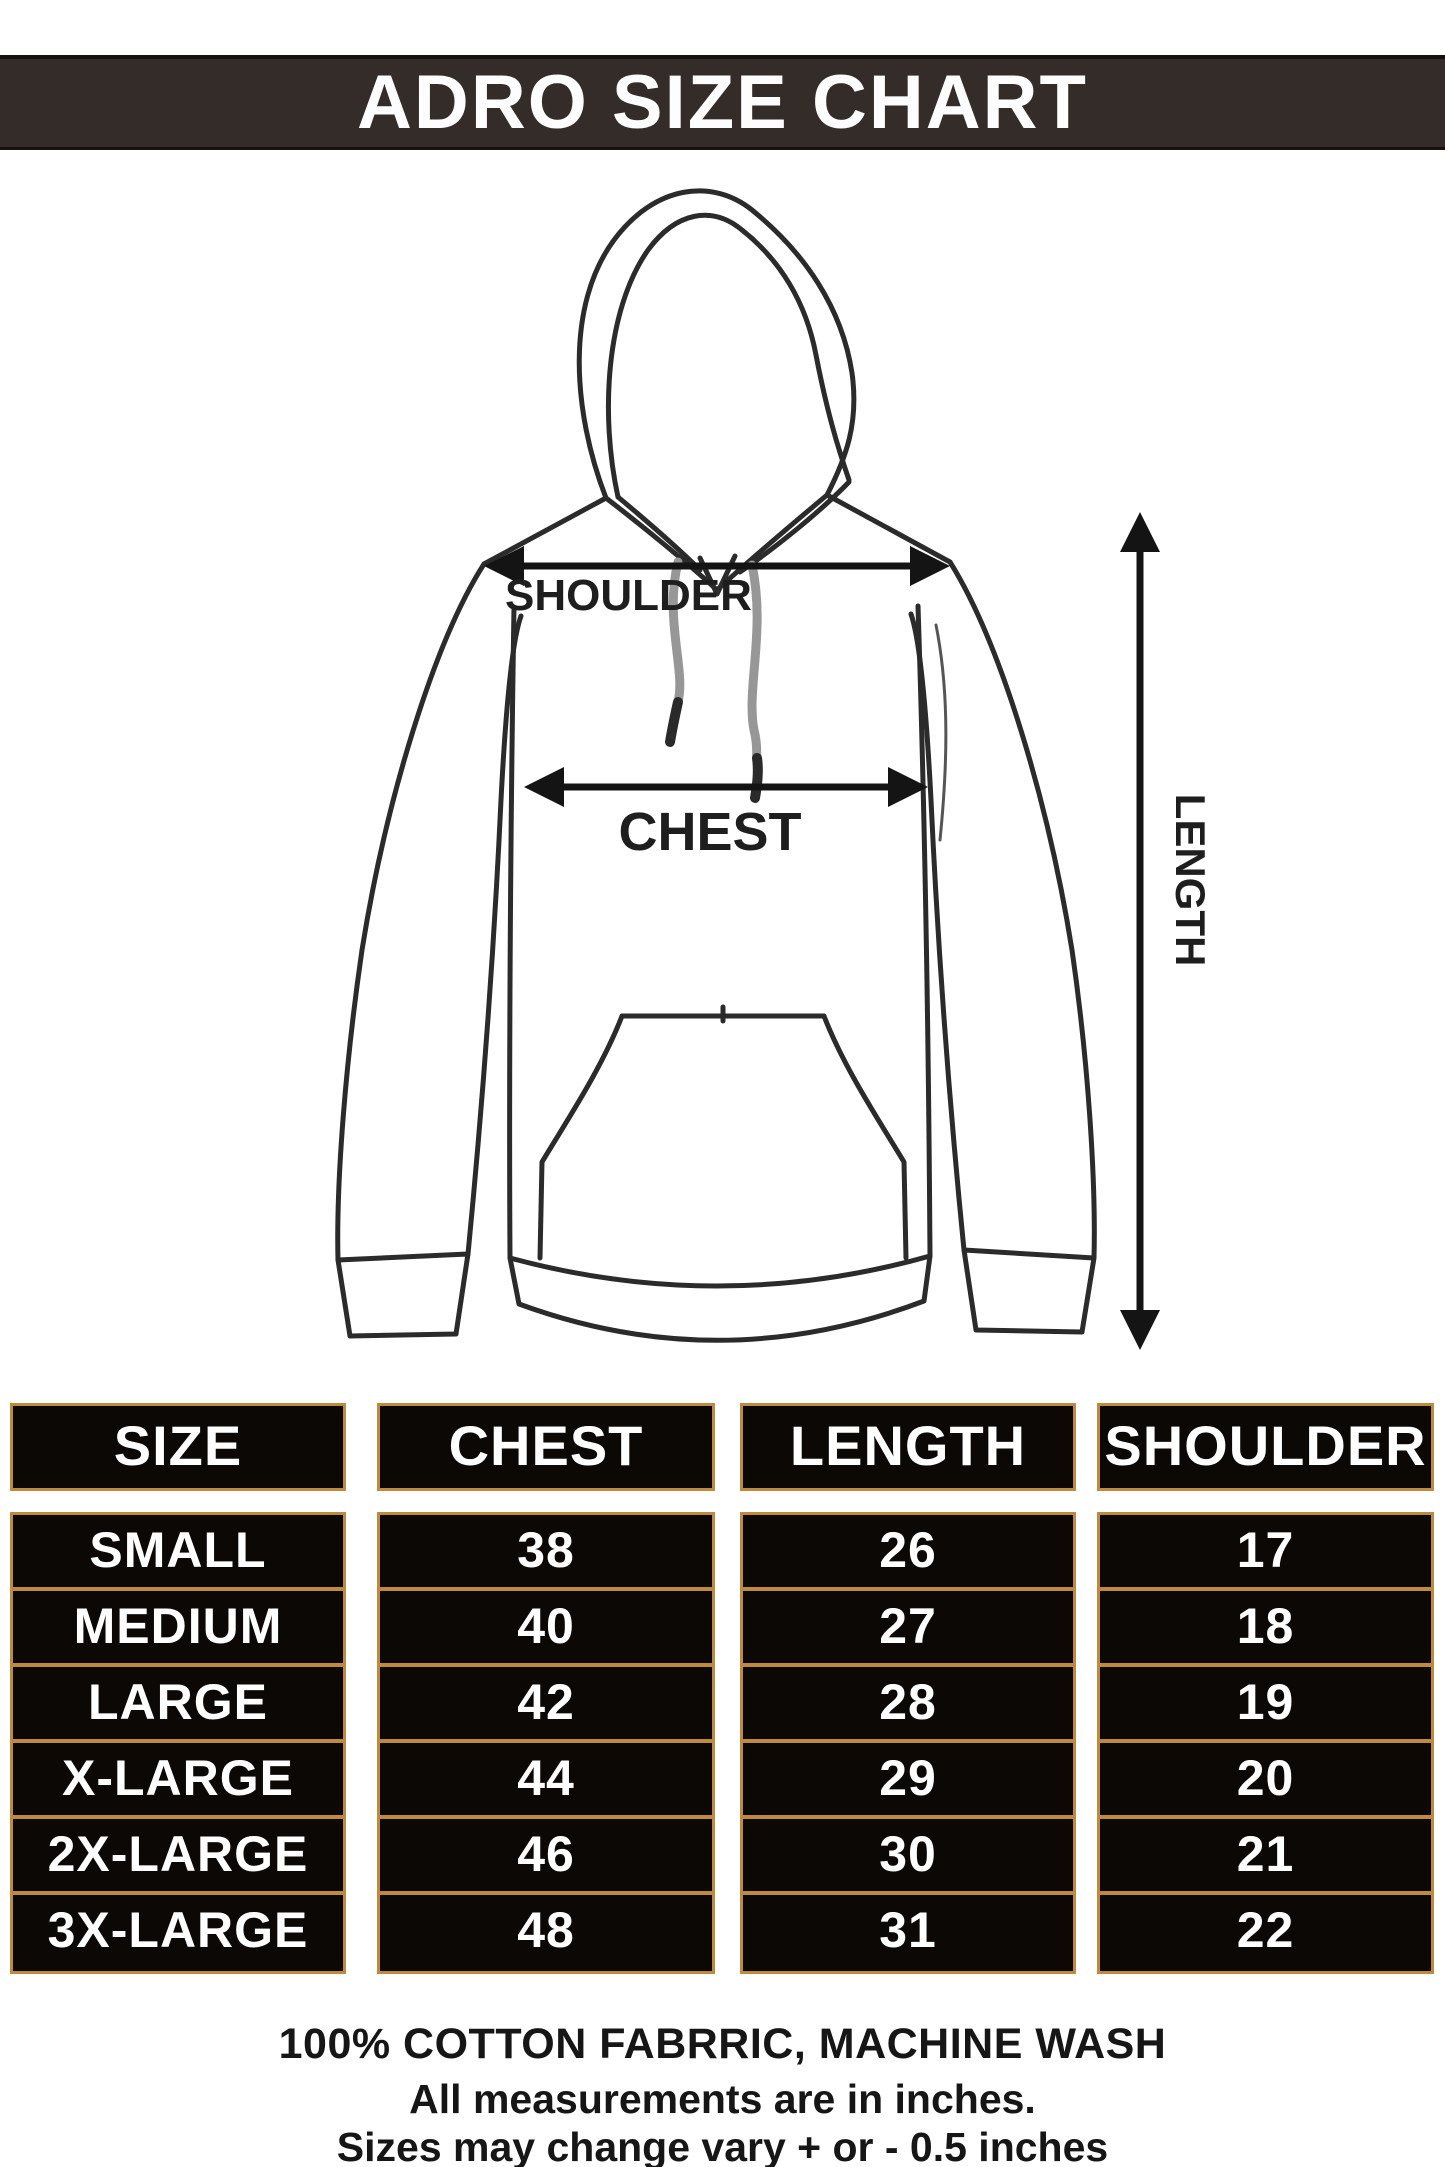 This screenshot has width=1445, height=2167. Describe the element at coordinates (908, 1553) in the screenshot. I see `length-cell: 26` at that location.